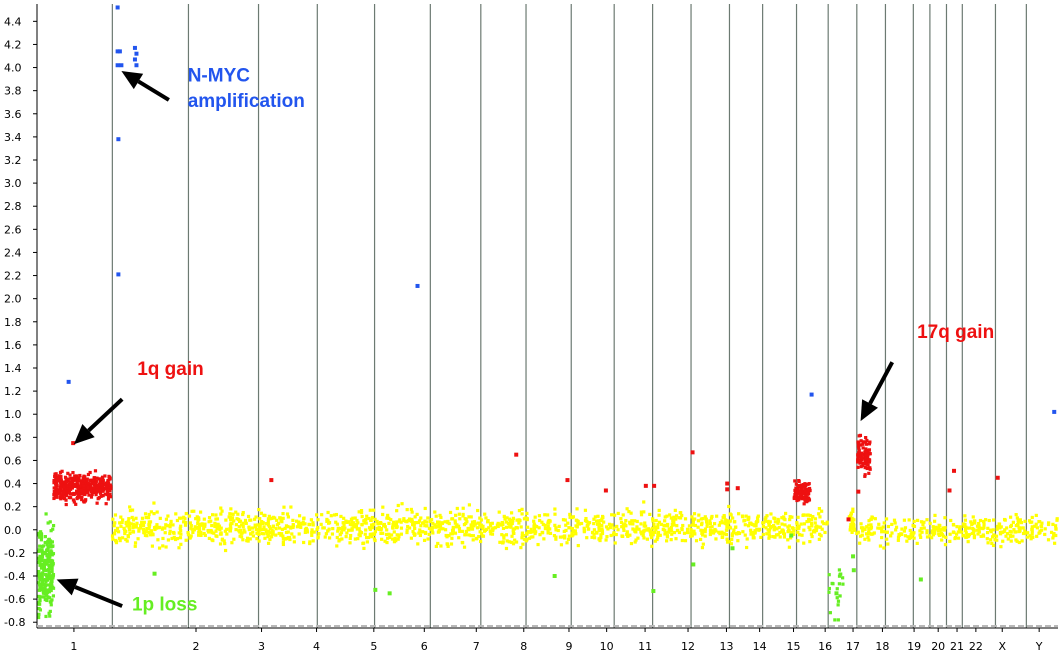  What do you see at coordinates (476, 646) in the screenshot?
I see `x-tick-label: 7` at bounding box center [476, 646].